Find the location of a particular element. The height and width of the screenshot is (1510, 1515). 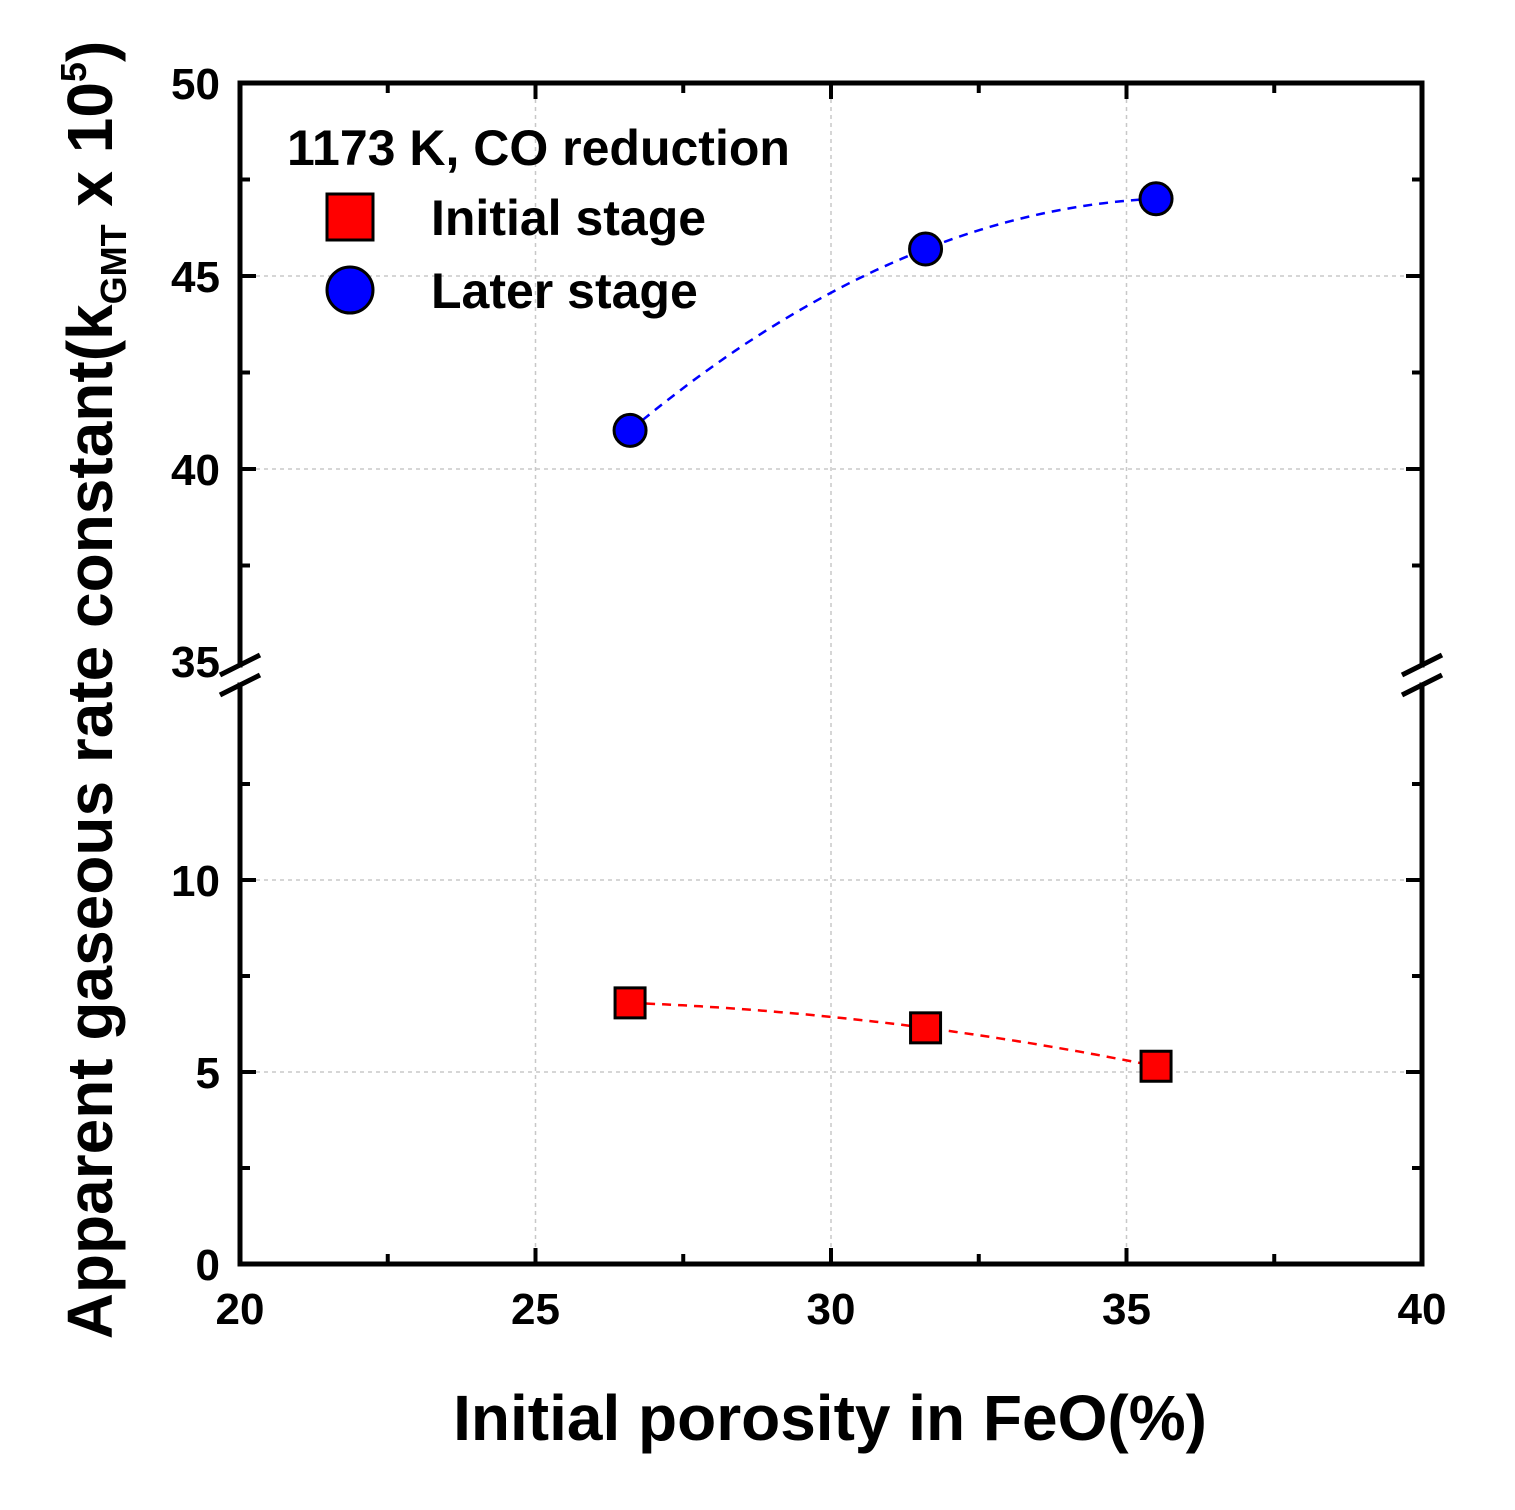

legend-marker-later is located at coordinates (350, 290).